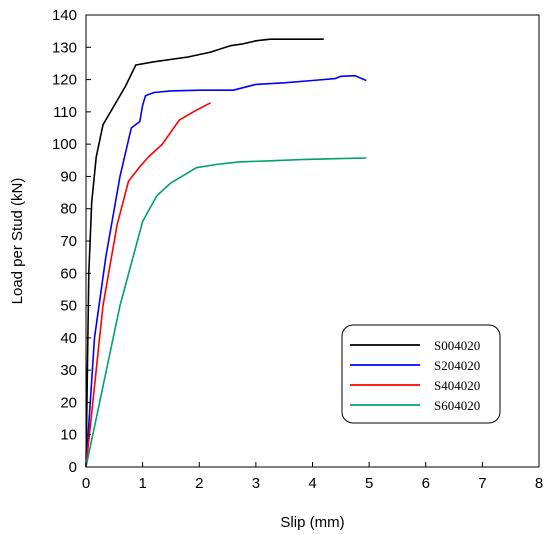 This screenshot has width=550, height=534. I want to click on y-tick-label: 110, so click(65, 112).